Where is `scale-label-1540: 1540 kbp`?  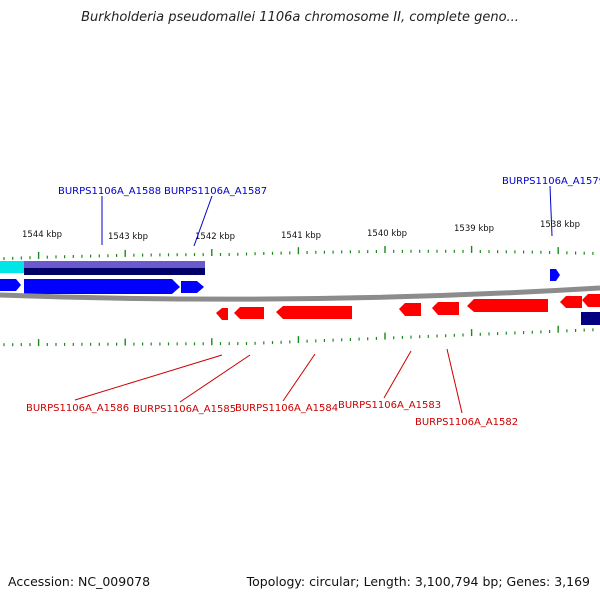 scale-label-1540: 1540 kbp is located at coordinates (387, 234).